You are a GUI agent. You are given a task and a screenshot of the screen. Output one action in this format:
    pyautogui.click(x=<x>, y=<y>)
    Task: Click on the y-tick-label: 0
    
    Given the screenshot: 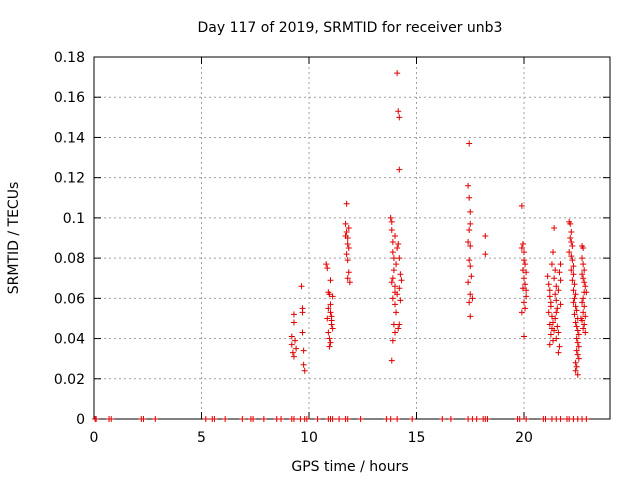 What is the action you would take?
    pyautogui.click(x=80, y=420)
    